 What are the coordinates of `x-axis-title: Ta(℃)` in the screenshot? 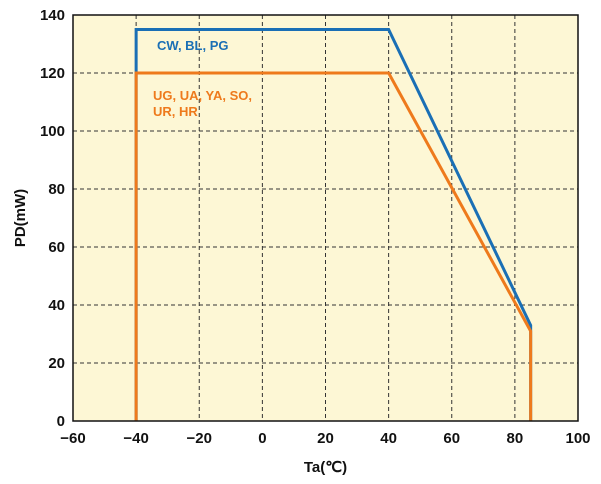 It's located at (325, 467).